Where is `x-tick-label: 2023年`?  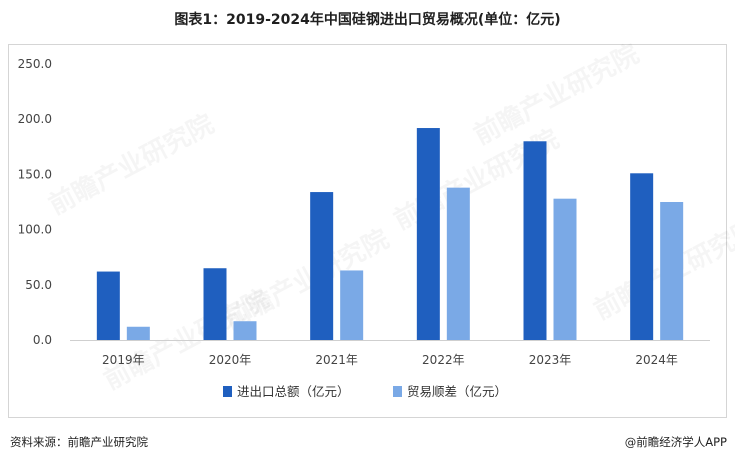 x-tick-label: 2023年 is located at coordinates (550, 360).